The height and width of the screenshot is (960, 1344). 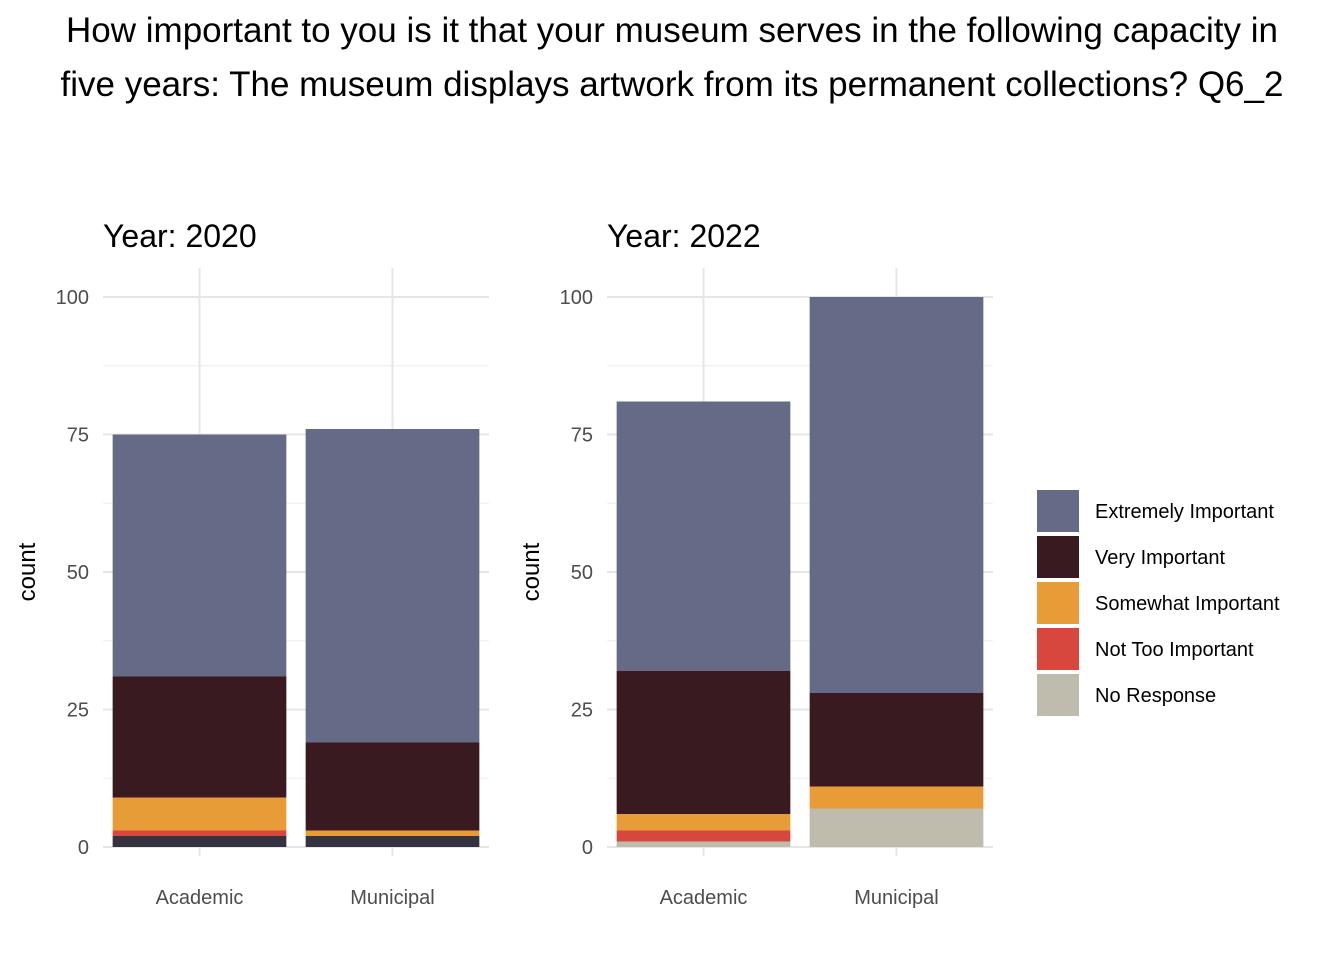 I want to click on panel-title: Year: 2020, so click(x=180, y=236).